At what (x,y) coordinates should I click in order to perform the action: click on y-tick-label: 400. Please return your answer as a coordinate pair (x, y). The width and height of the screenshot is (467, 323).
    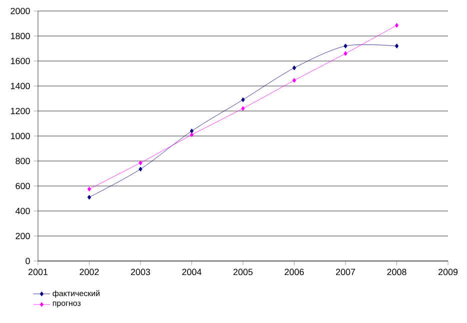
    Looking at the image, I should click on (22, 211).